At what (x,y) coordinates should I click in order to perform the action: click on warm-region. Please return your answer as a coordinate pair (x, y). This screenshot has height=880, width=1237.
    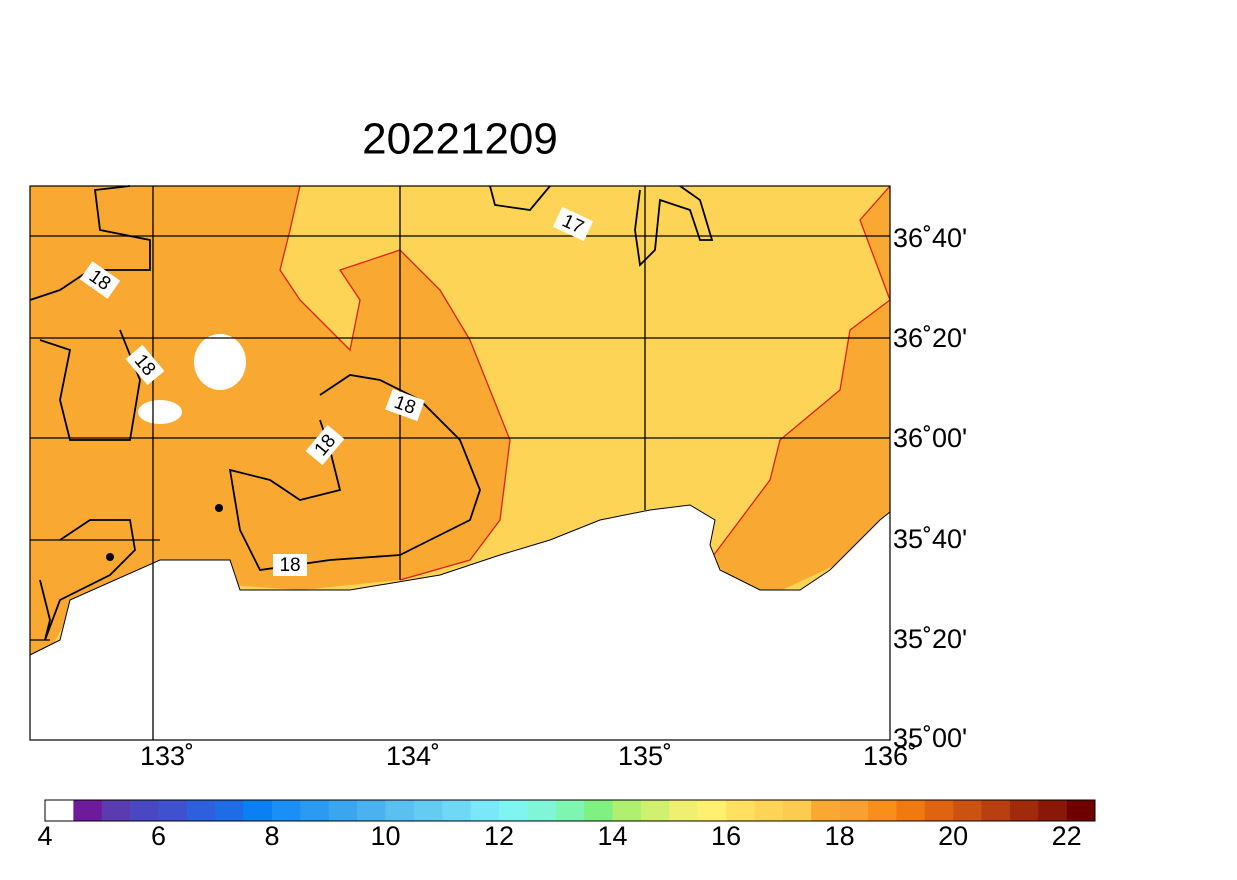
    Looking at the image, I should click on (800, 393).